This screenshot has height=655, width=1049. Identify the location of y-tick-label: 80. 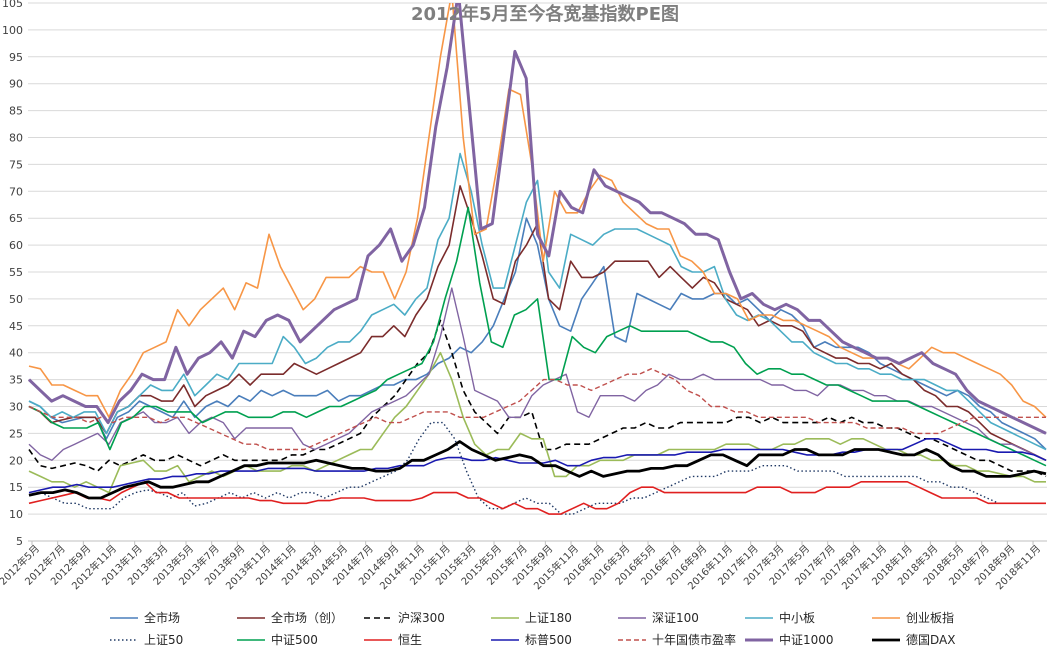
(16, 138).